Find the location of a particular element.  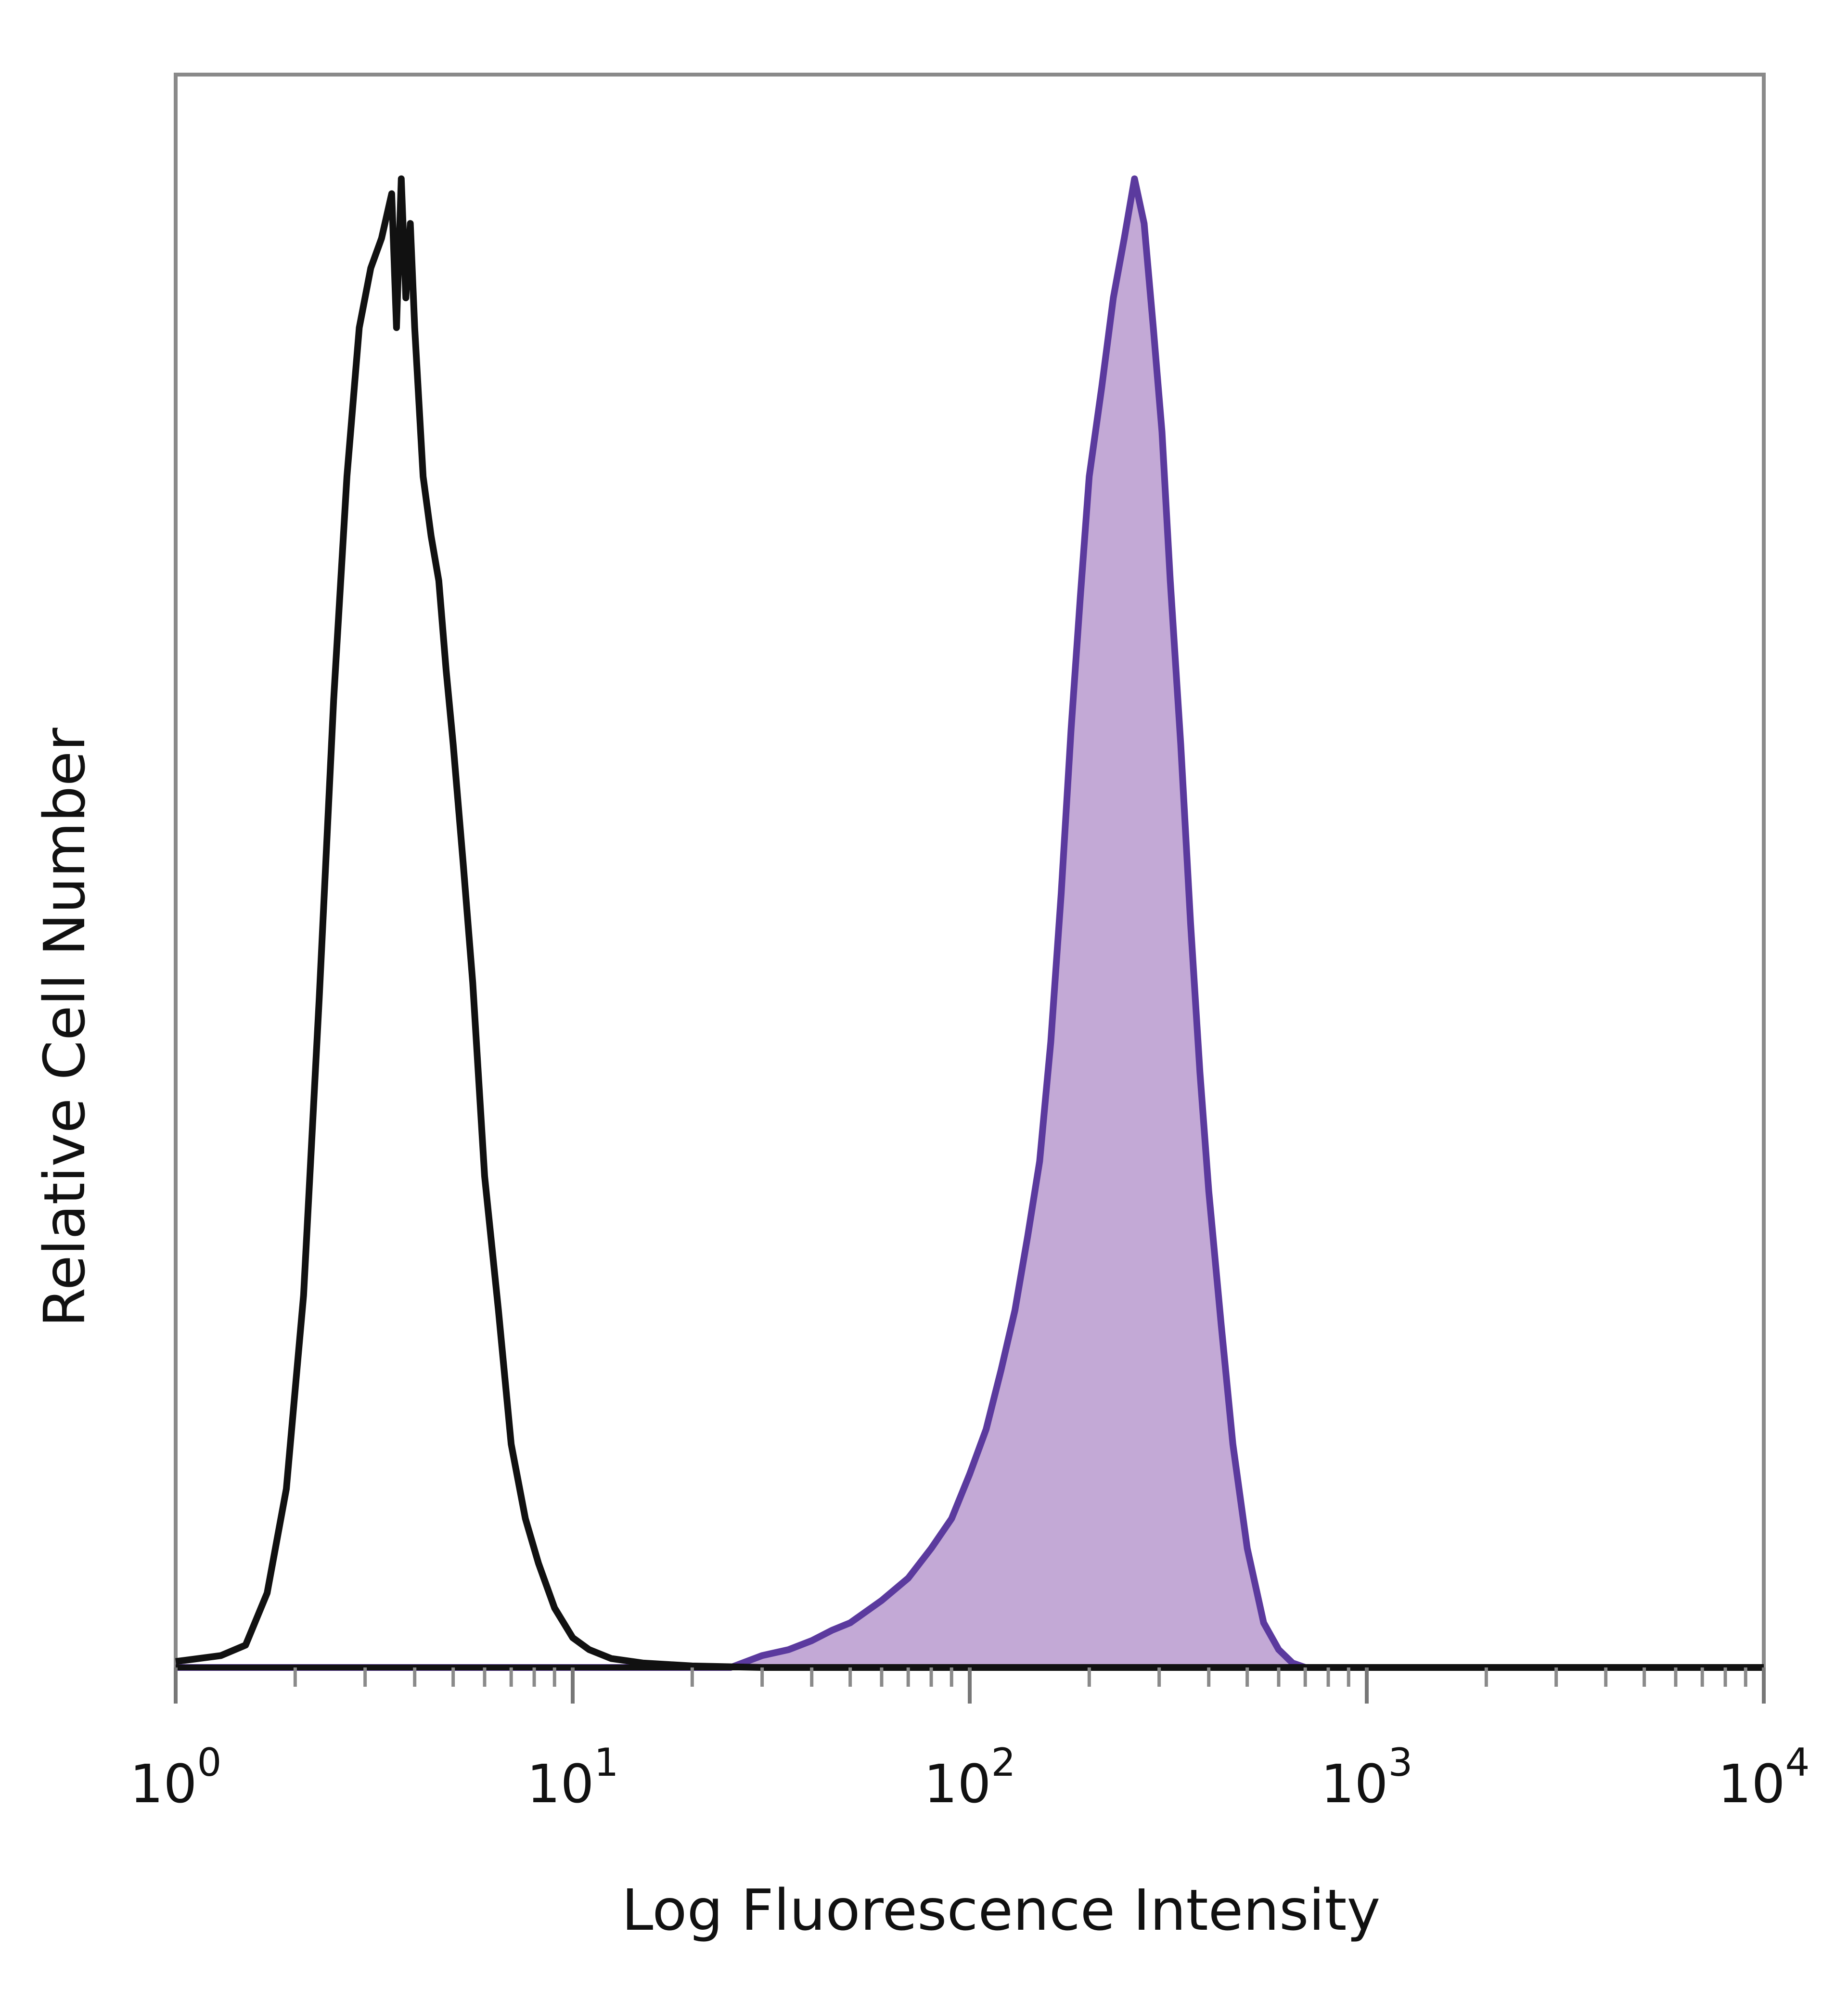

x-axis-title: Log Fluorescence Intensity is located at coordinates (1001, 1910).